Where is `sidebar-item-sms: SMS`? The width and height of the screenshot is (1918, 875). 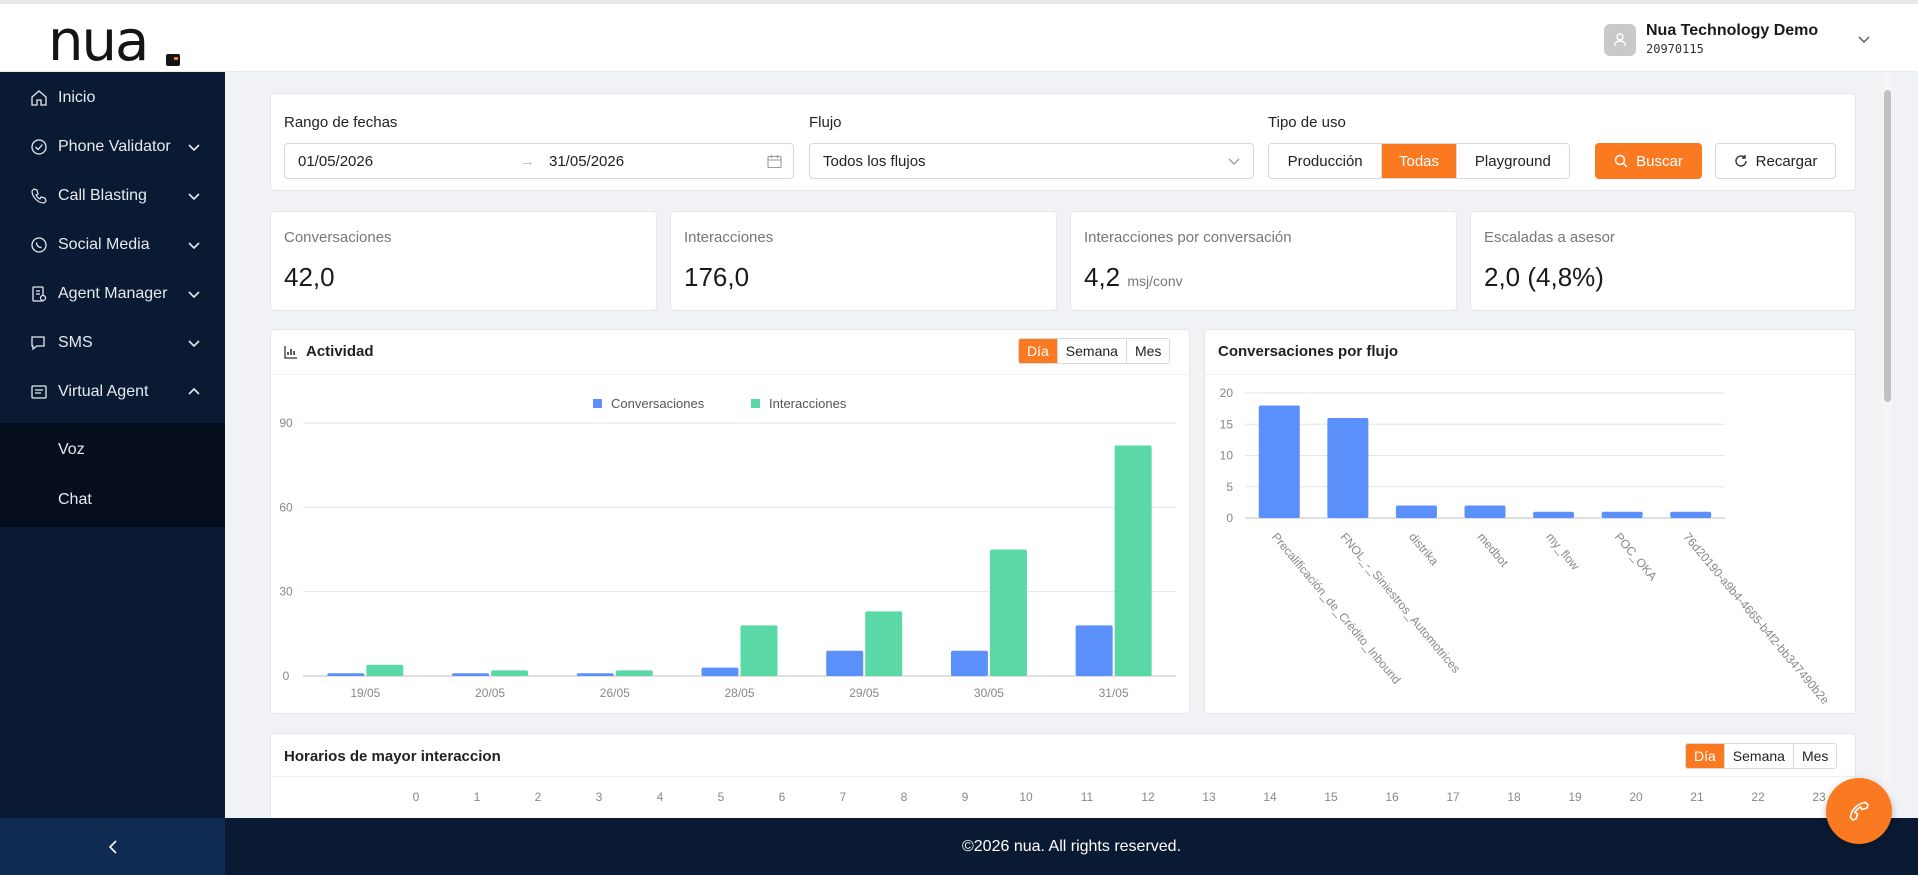 sidebar-item-sms: SMS is located at coordinates (112, 343).